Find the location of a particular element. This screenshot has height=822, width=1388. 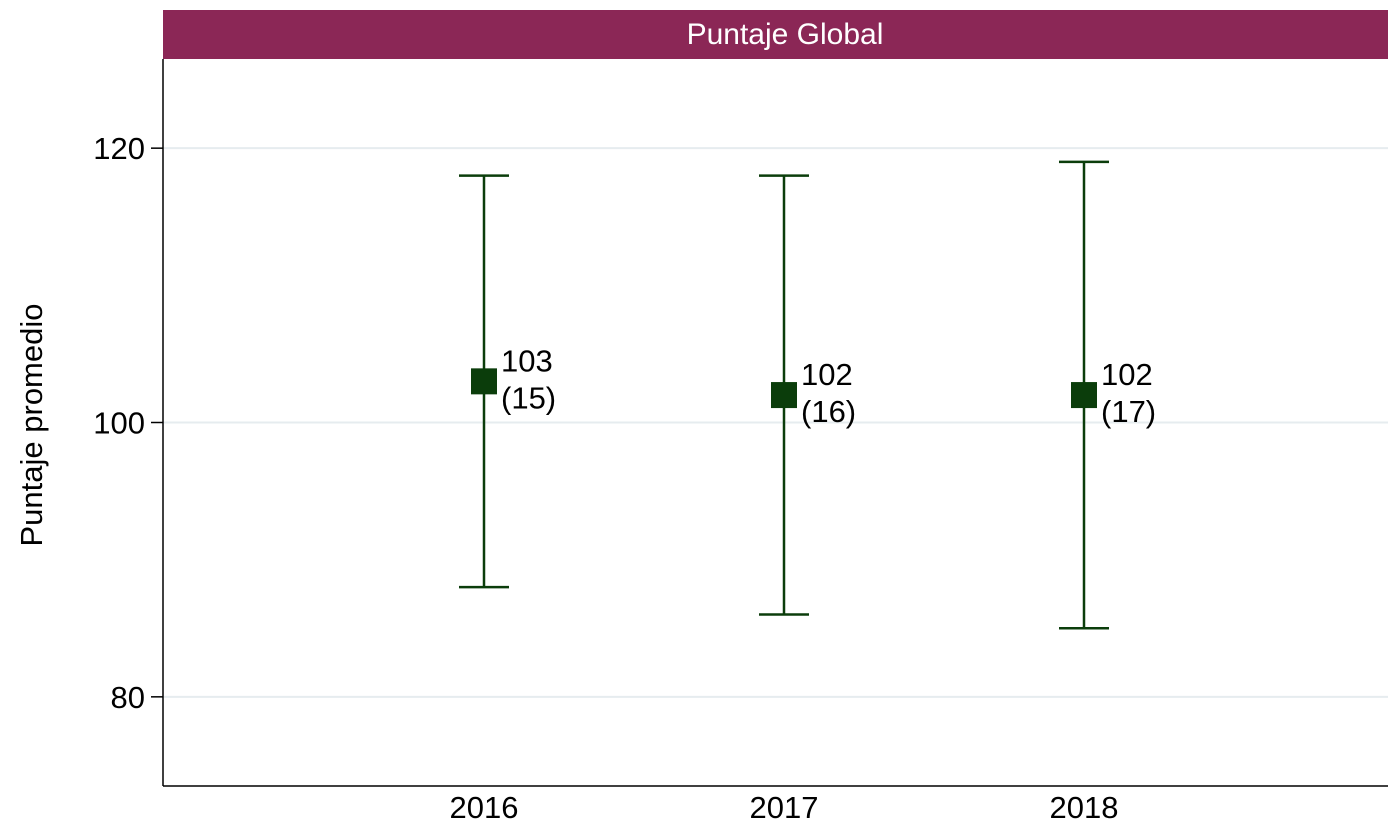

chart-title: Puntaje Global is located at coordinates (785, 34).